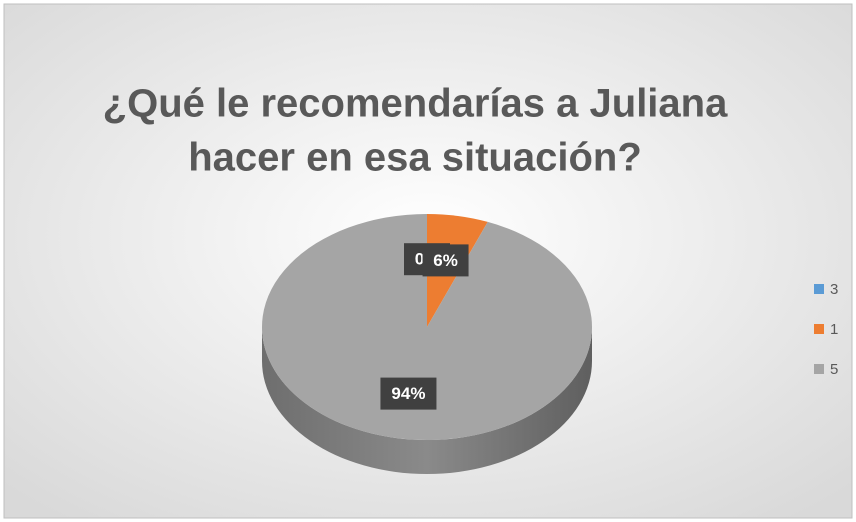  I want to click on data-label: 6%, so click(445, 260).